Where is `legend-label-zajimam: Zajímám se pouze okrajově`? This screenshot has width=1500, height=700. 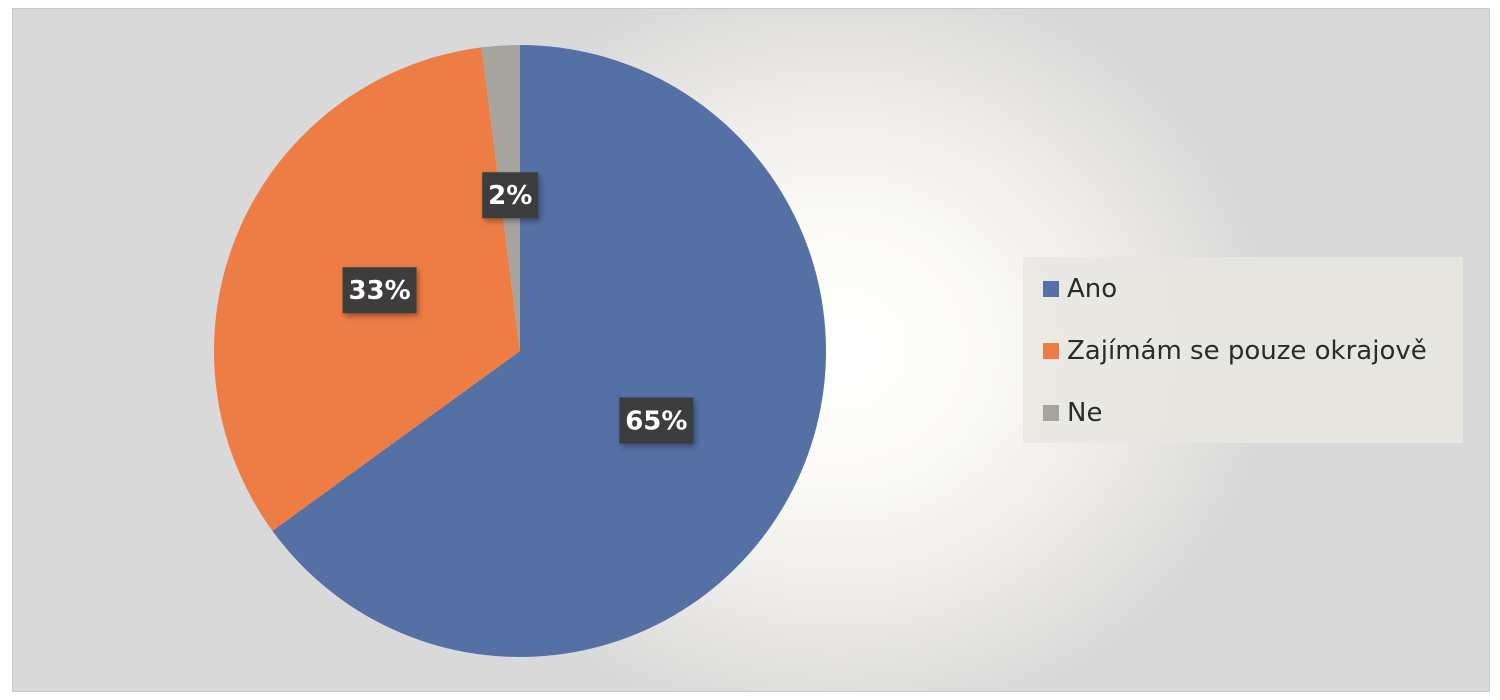
legend-label-zajimam: Zajímám se pouze okrajově is located at coordinates (1247, 351).